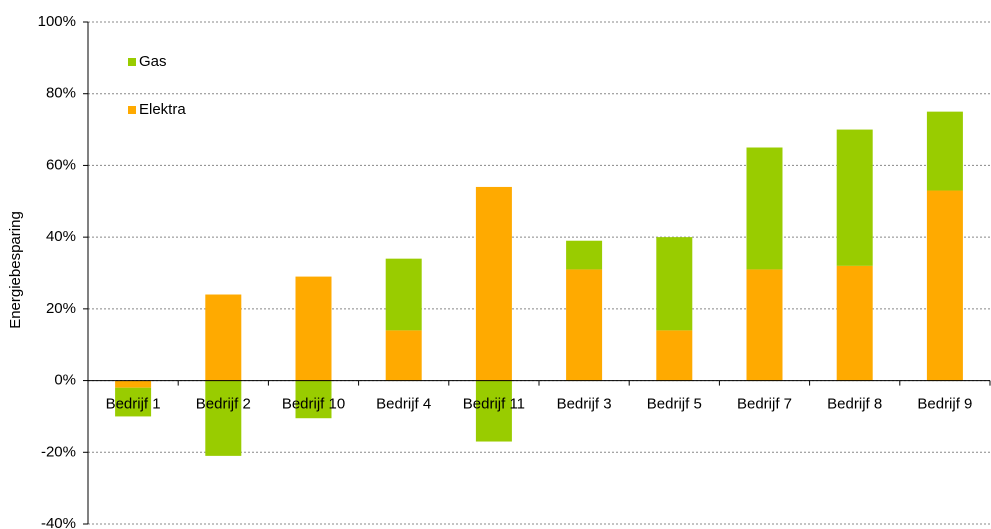  I want to click on y-tick-label: 100%, so click(57, 21).